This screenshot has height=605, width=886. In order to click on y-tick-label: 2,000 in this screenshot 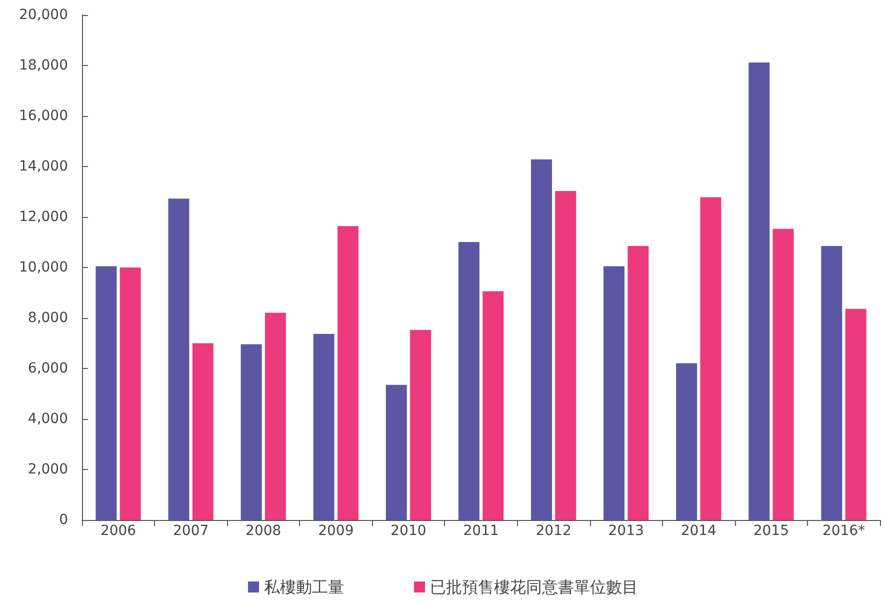, I will do `click(48, 470)`.